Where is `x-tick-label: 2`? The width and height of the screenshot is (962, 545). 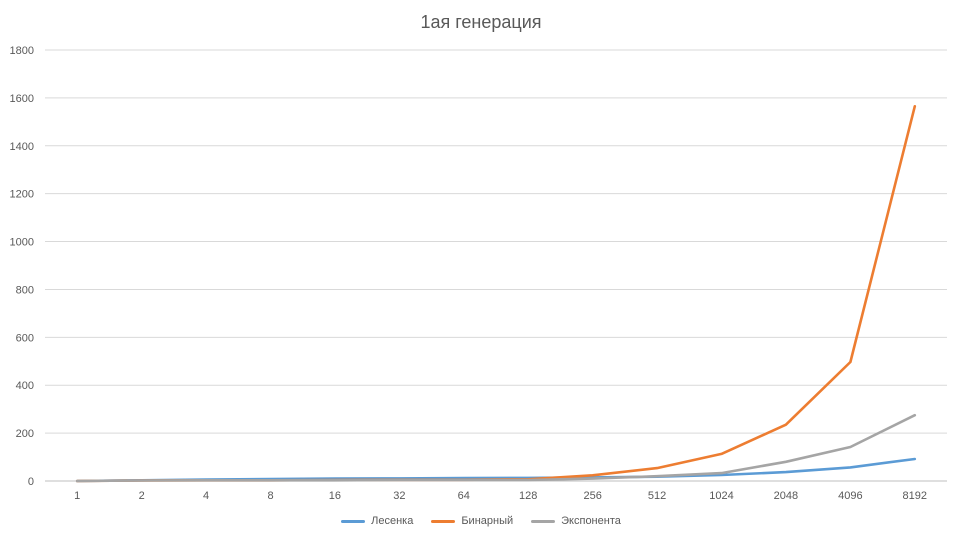
x-tick-label: 2 is located at coordinates (142, 496).